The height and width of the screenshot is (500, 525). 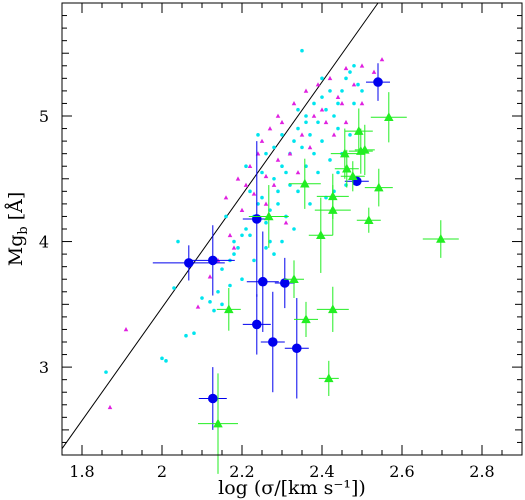 What do you see at coordinates (16, 251) in the screenshot?
I see `y-axis-label-main: Mg` at bounding box center [16, 251].